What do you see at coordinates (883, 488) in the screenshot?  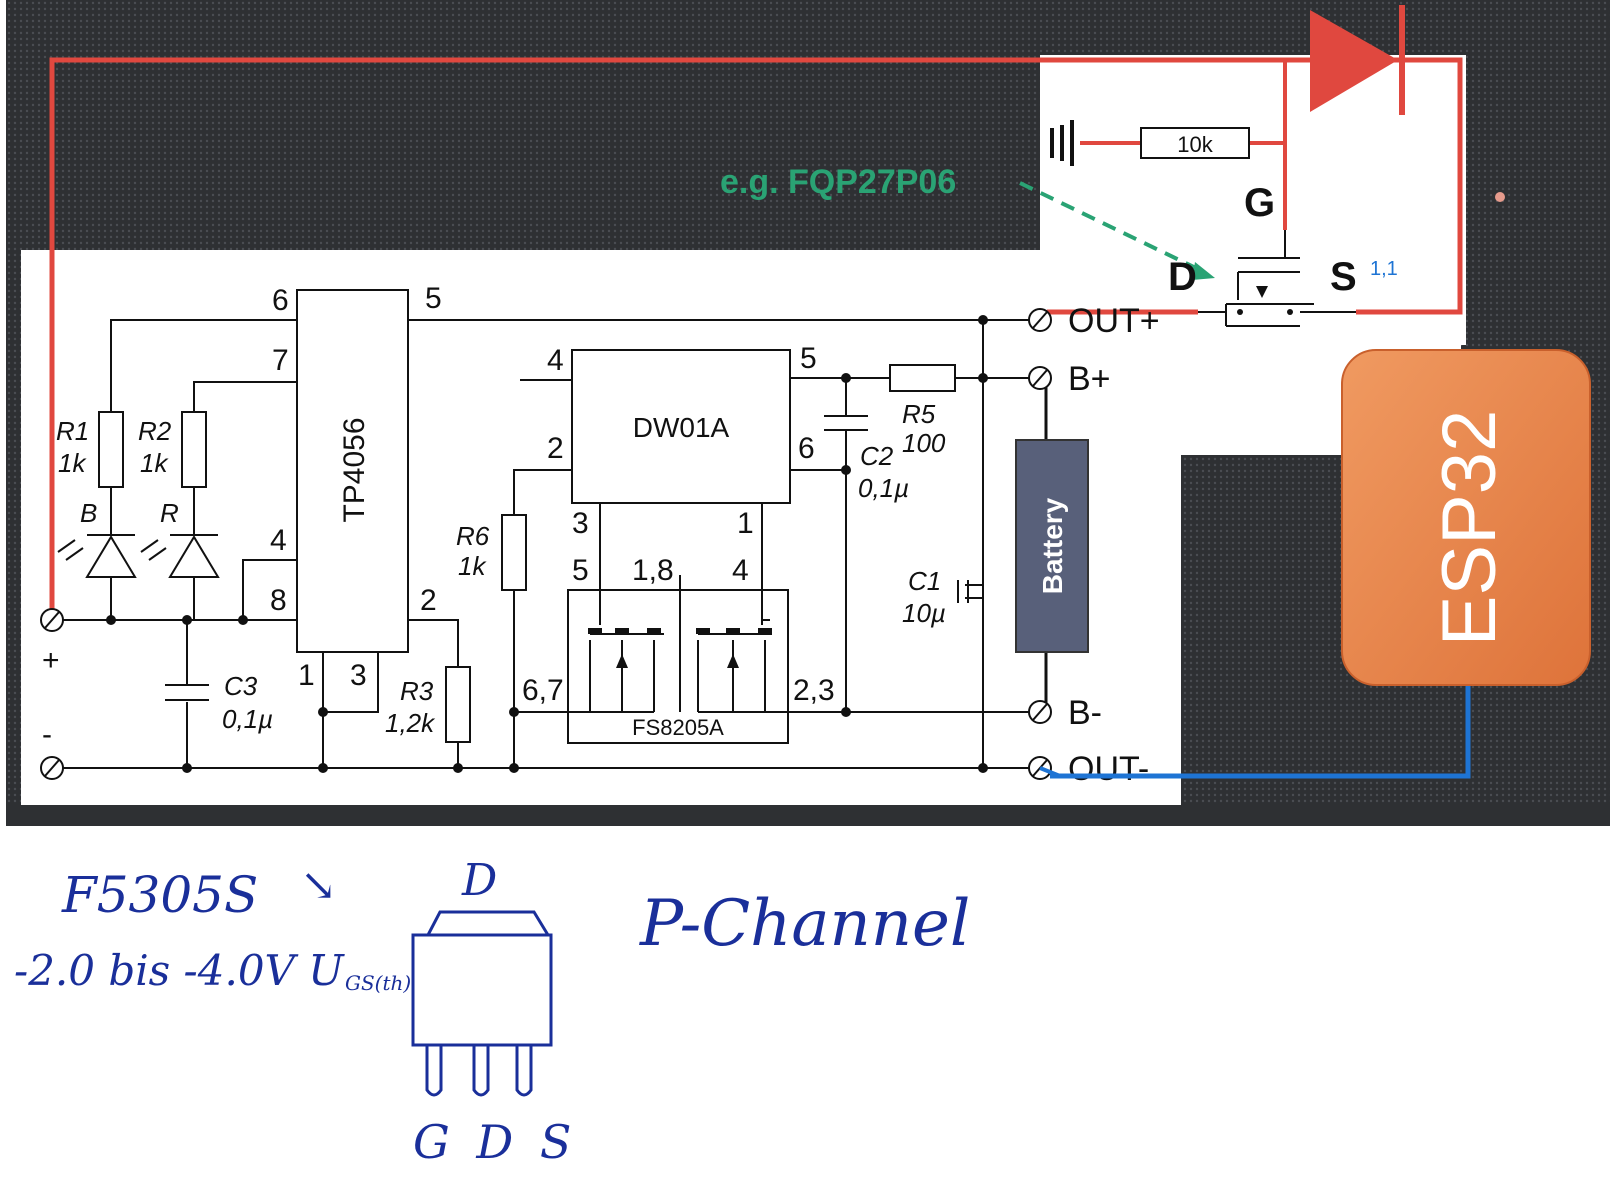 I see `c2-value: 0,1µ` at bounding box center [883, 488].